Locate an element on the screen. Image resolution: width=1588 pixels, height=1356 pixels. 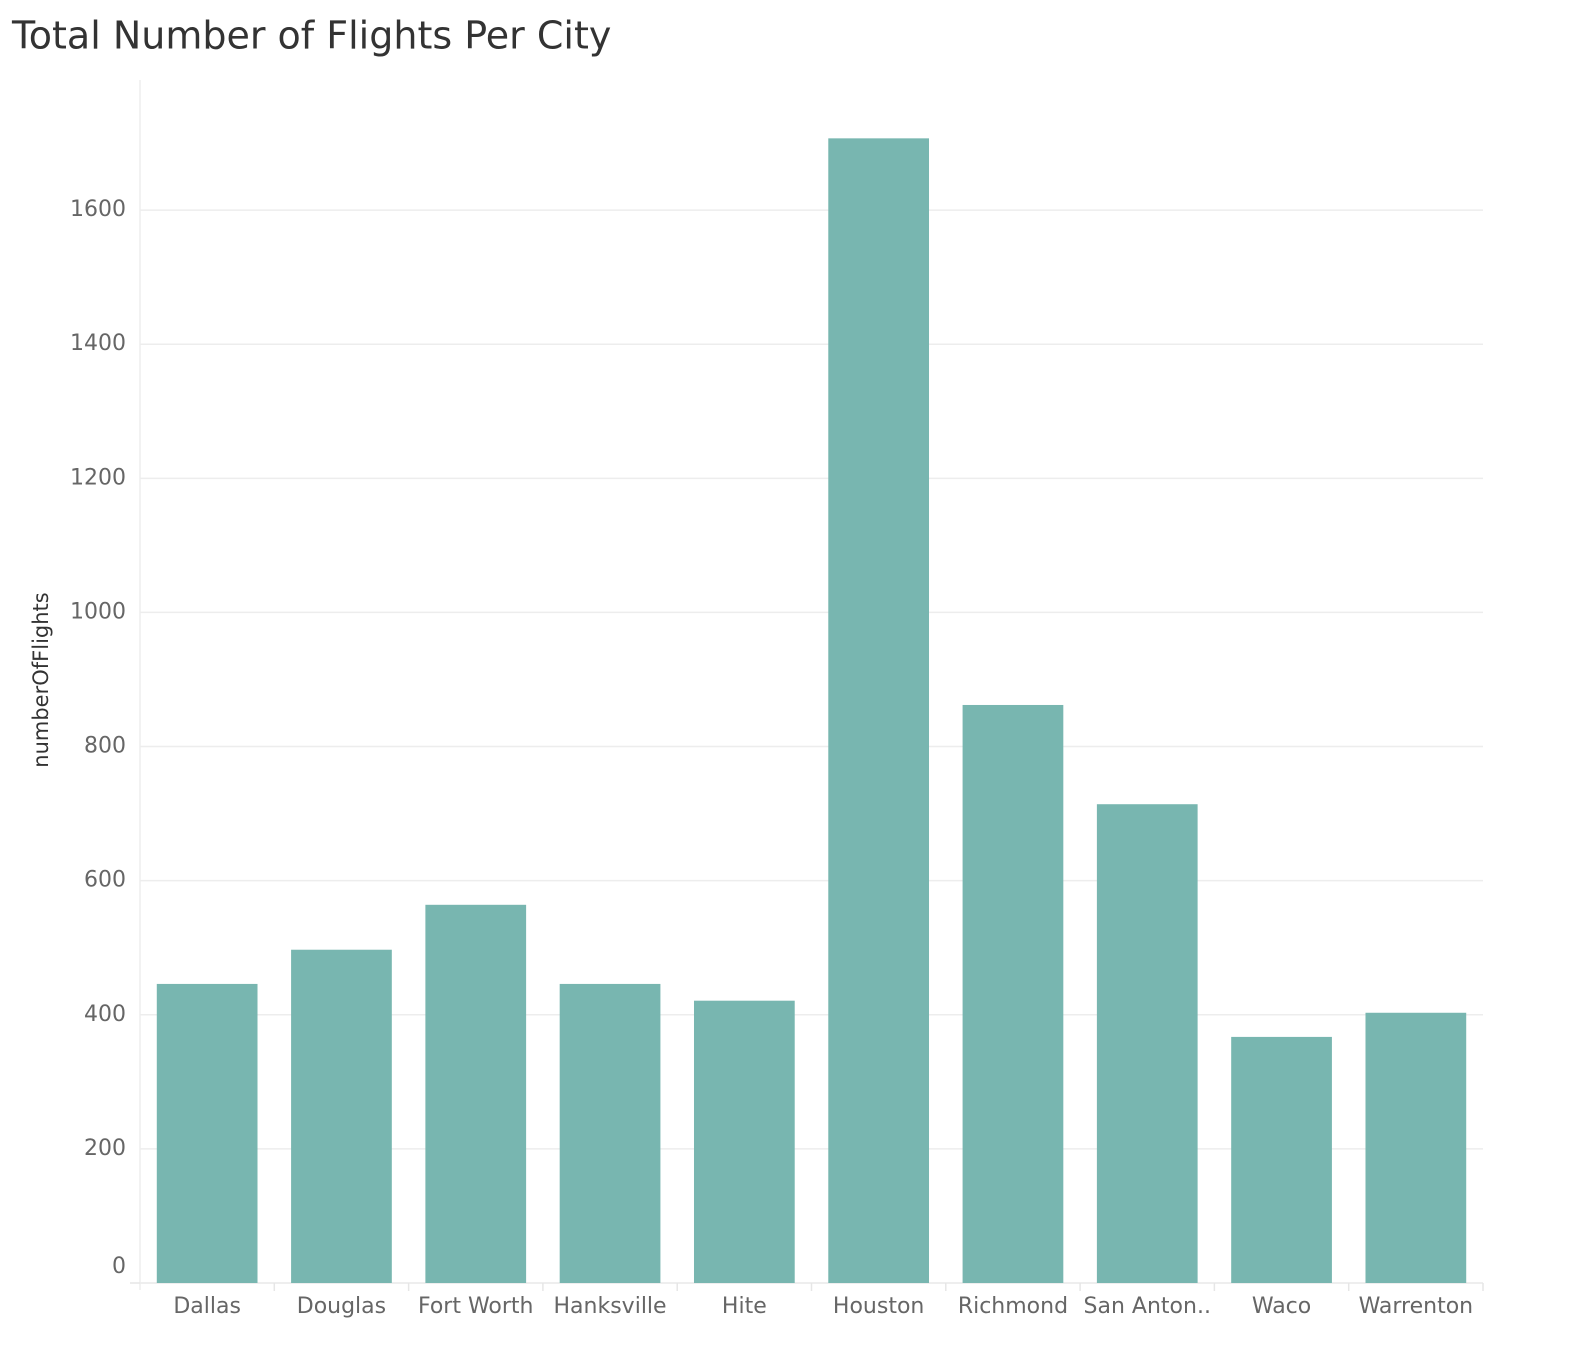
x-tick-label: Richmond is located at coordinates (1013, 1306).